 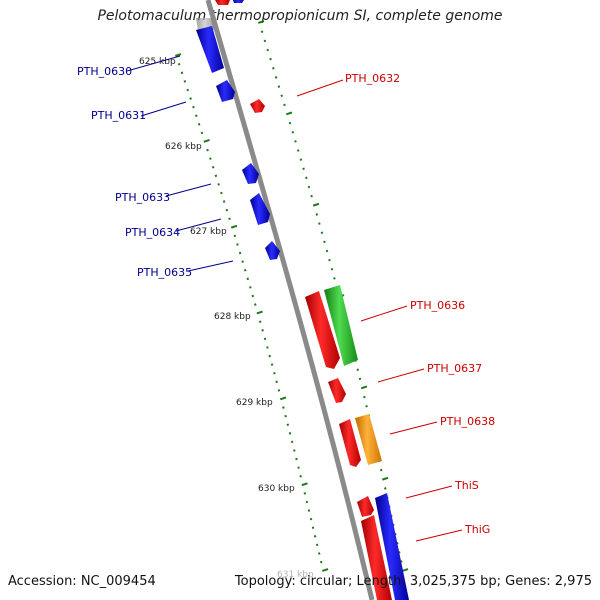 I want to click on gene-label-pth-0631: PTH_0631, so click(x=118, y=115).